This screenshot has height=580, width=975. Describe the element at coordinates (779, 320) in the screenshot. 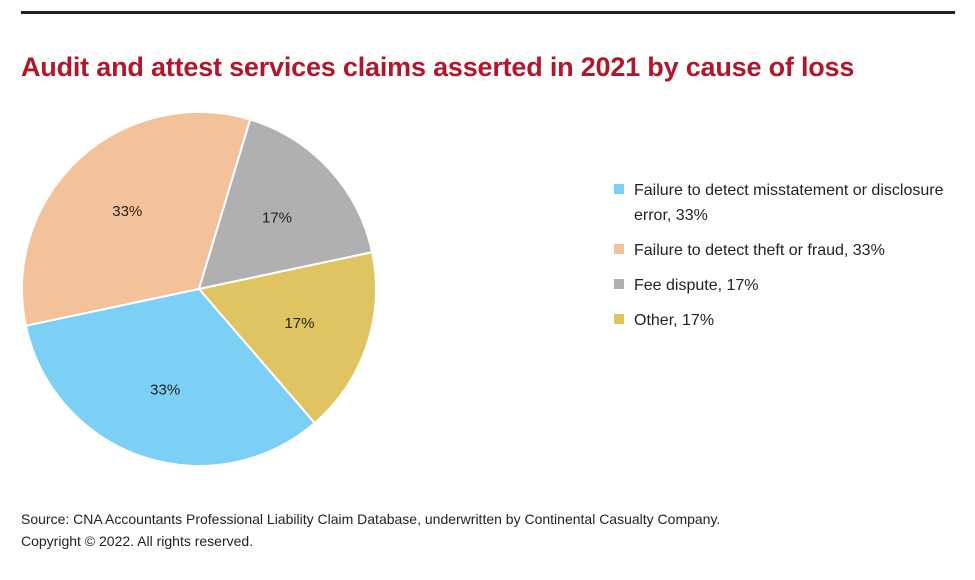

I see `legend-item: Other, 17%` at that location.